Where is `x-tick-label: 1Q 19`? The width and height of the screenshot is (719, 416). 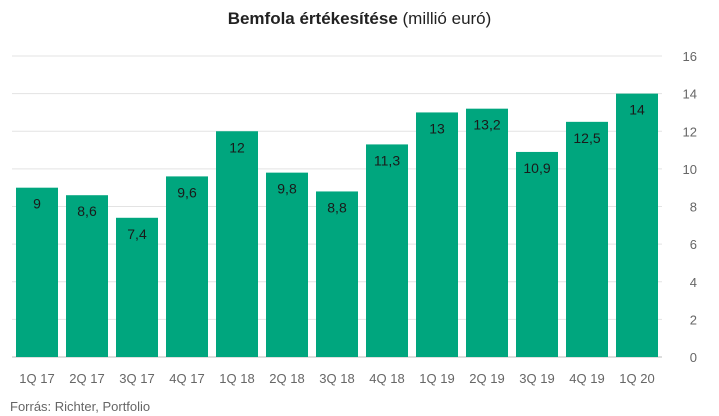
x-tick-label: 1Q 19 is located at coordinates (436, 378).